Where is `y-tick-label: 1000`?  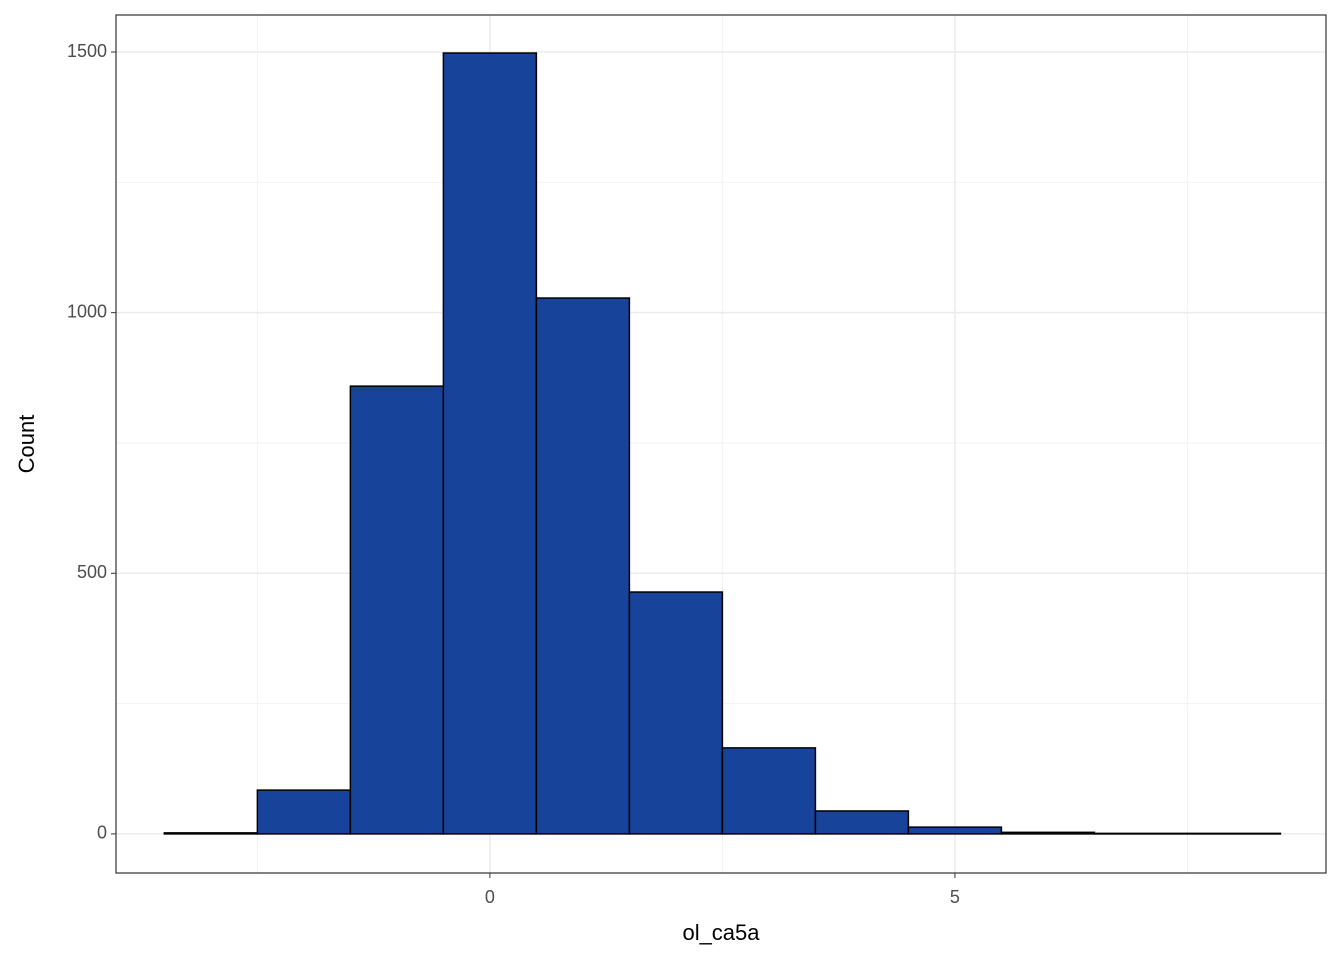 y-tick-label: 1000 is located at coordinates (87, 311).